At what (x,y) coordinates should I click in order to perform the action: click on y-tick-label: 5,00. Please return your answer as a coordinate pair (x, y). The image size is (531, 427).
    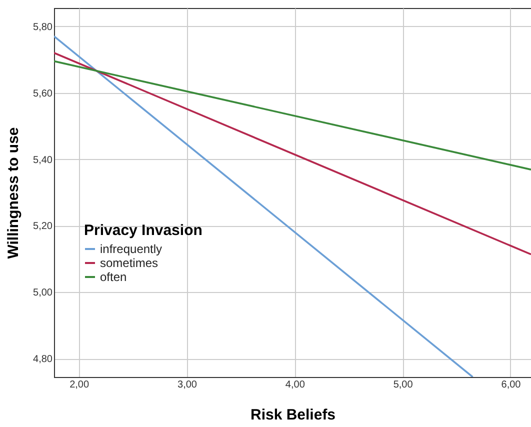
    Looking at the image, I should click on (43, 293).